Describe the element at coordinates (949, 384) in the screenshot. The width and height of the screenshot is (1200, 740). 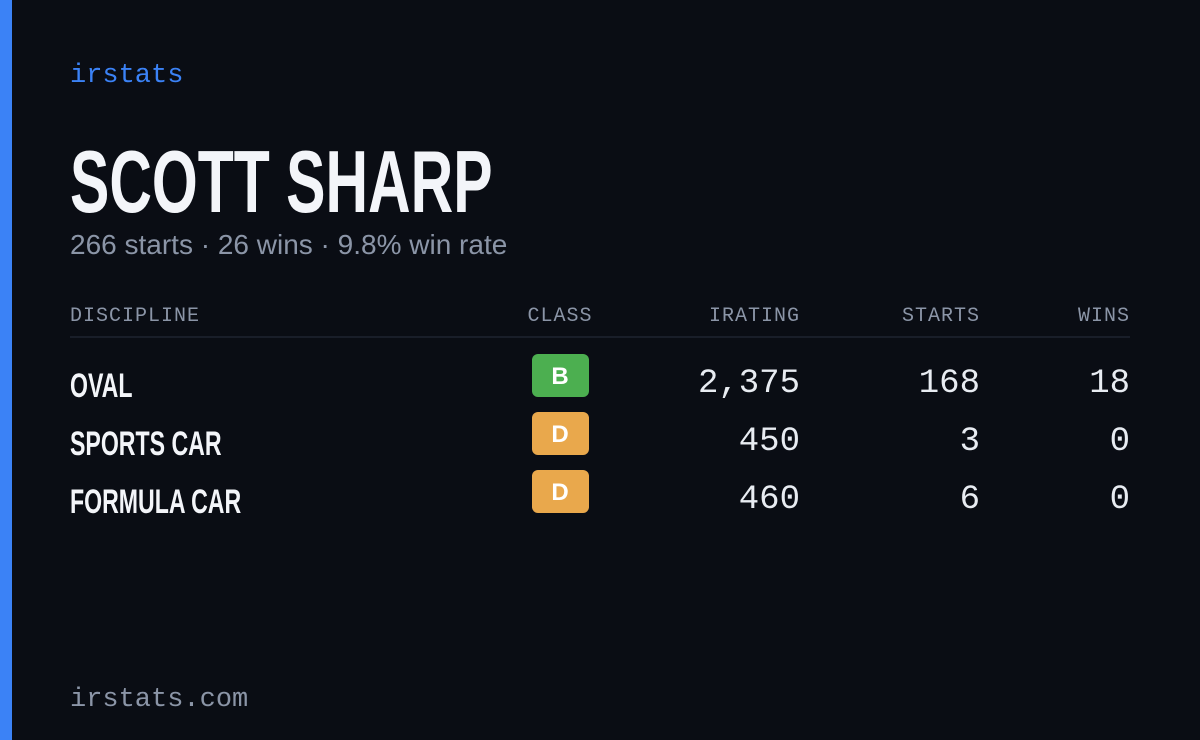
I see `stat-starts: 168` at that location.